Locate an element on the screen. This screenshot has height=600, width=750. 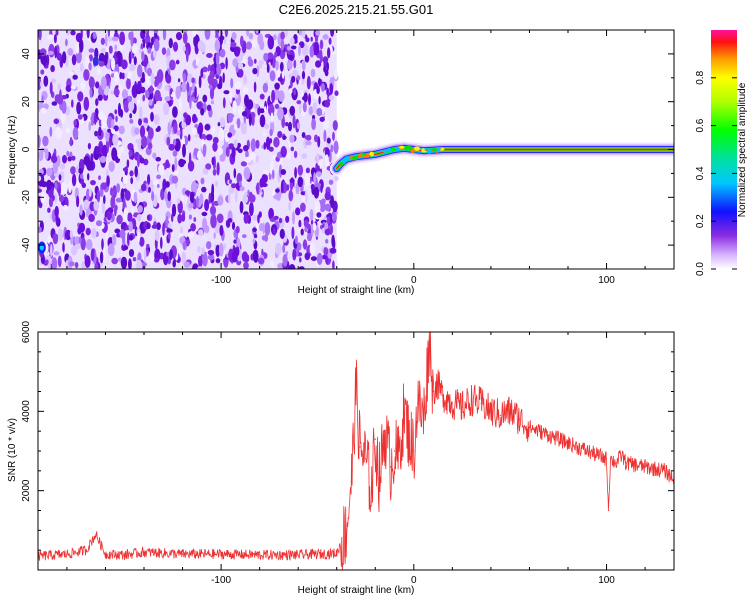
colorbar-tick-label: 0.2 is located at coordinates (700, 221).